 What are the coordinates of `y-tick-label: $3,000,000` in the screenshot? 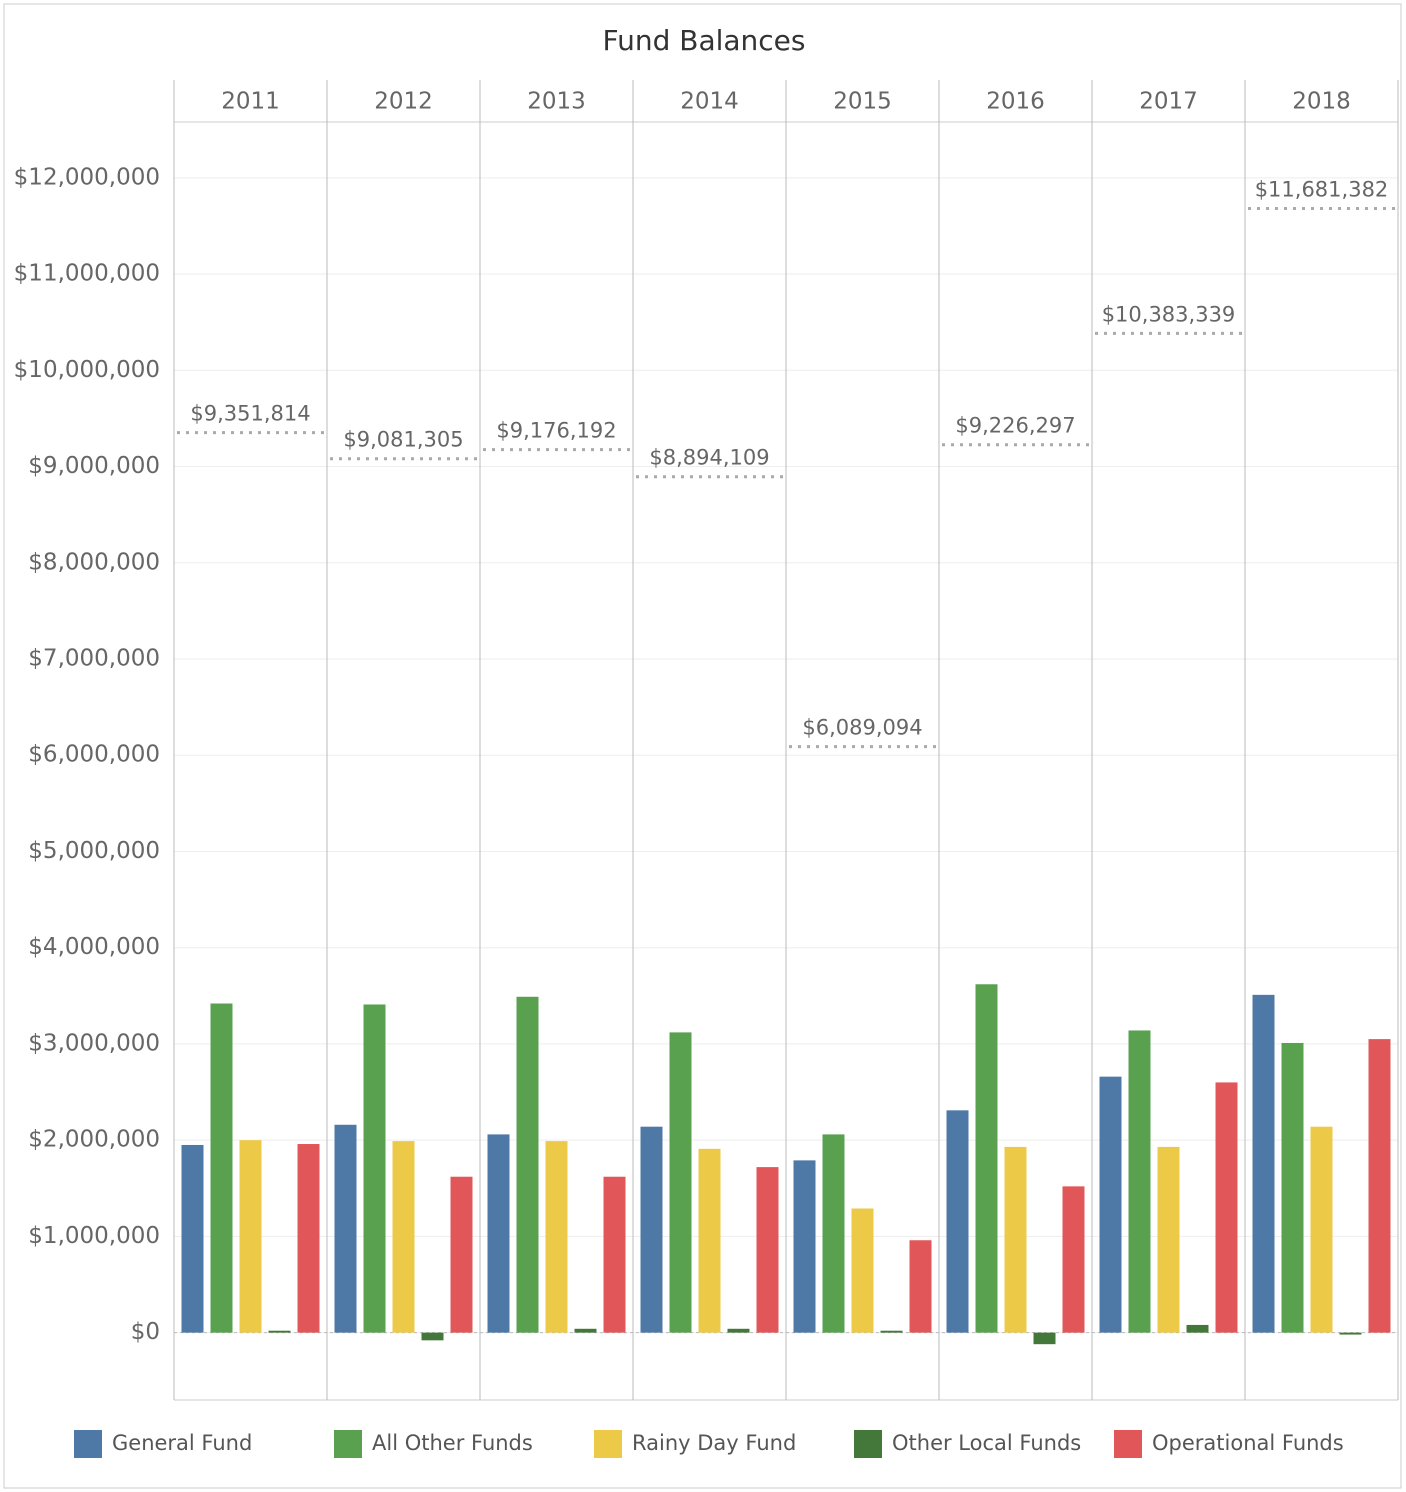 It's located at (94, 1043).